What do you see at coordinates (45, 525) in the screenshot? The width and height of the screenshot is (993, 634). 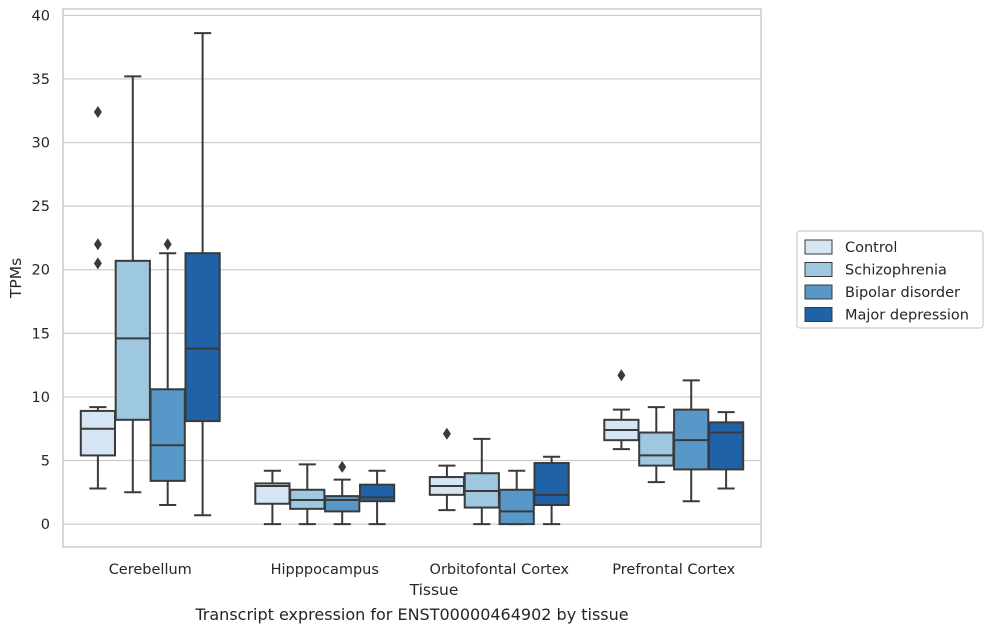 I see `y-tick-label: 0` at bounding box center [45, 525].